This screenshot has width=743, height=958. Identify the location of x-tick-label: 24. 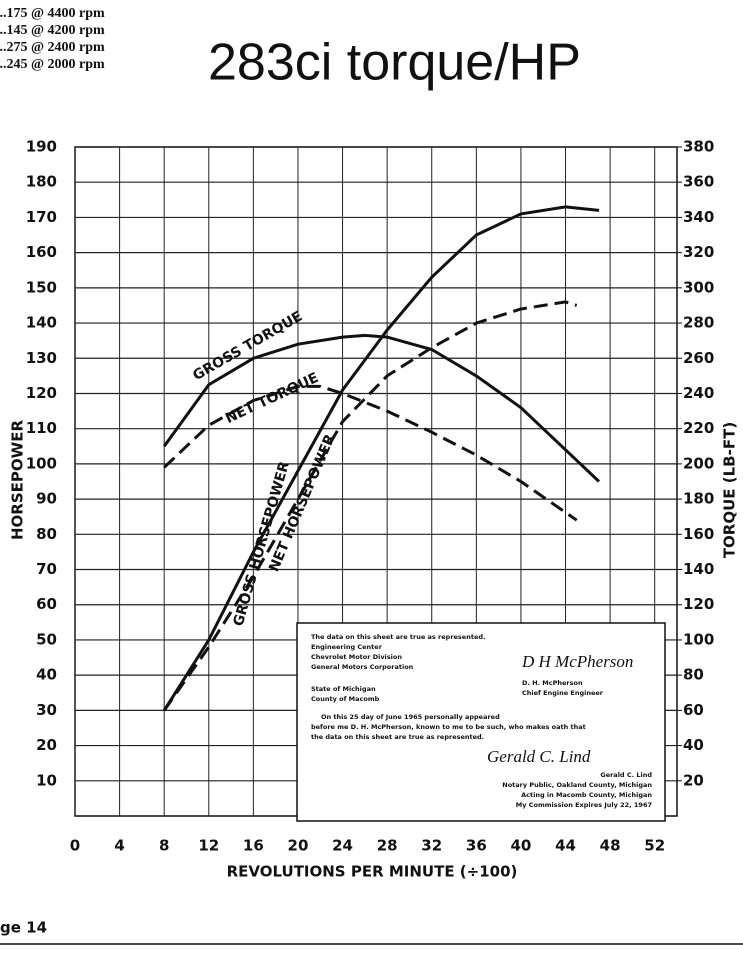
(342, 846).